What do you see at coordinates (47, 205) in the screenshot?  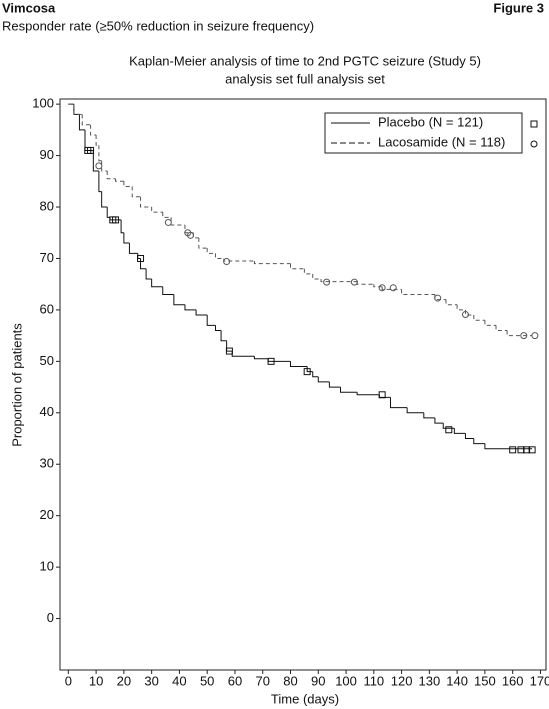 I see `y-tick-label: 80` at bounding box center [47, 205].